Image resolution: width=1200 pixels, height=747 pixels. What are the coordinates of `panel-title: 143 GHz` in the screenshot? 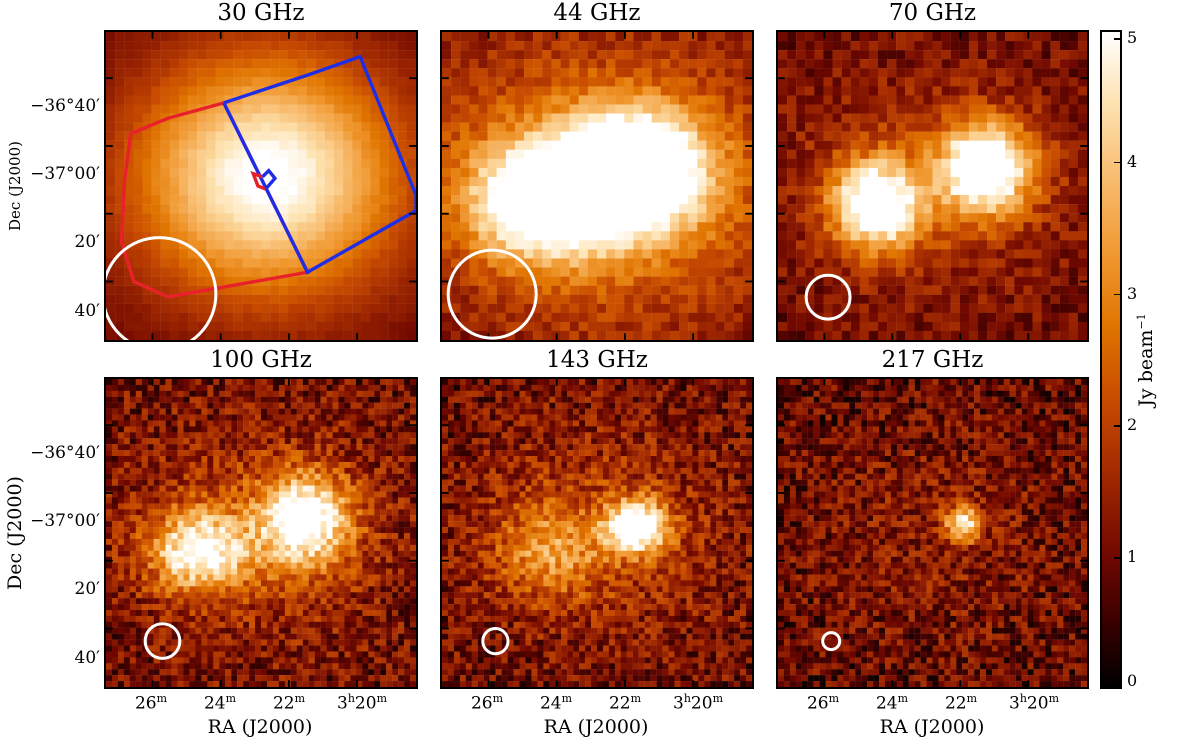 It's located at (597, 360).